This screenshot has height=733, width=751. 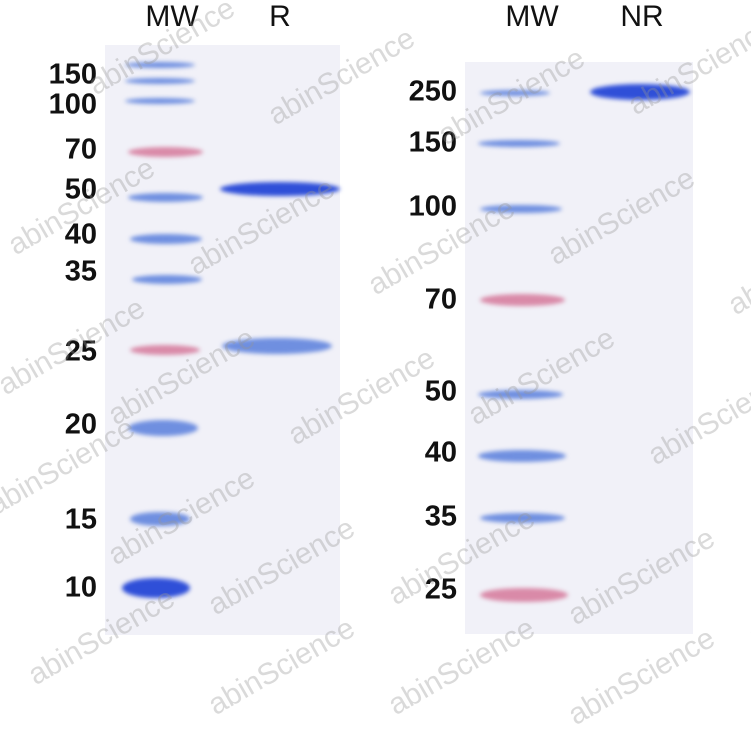 I want to click on sample-band-nr-250kda, so click(x=640, y=92).